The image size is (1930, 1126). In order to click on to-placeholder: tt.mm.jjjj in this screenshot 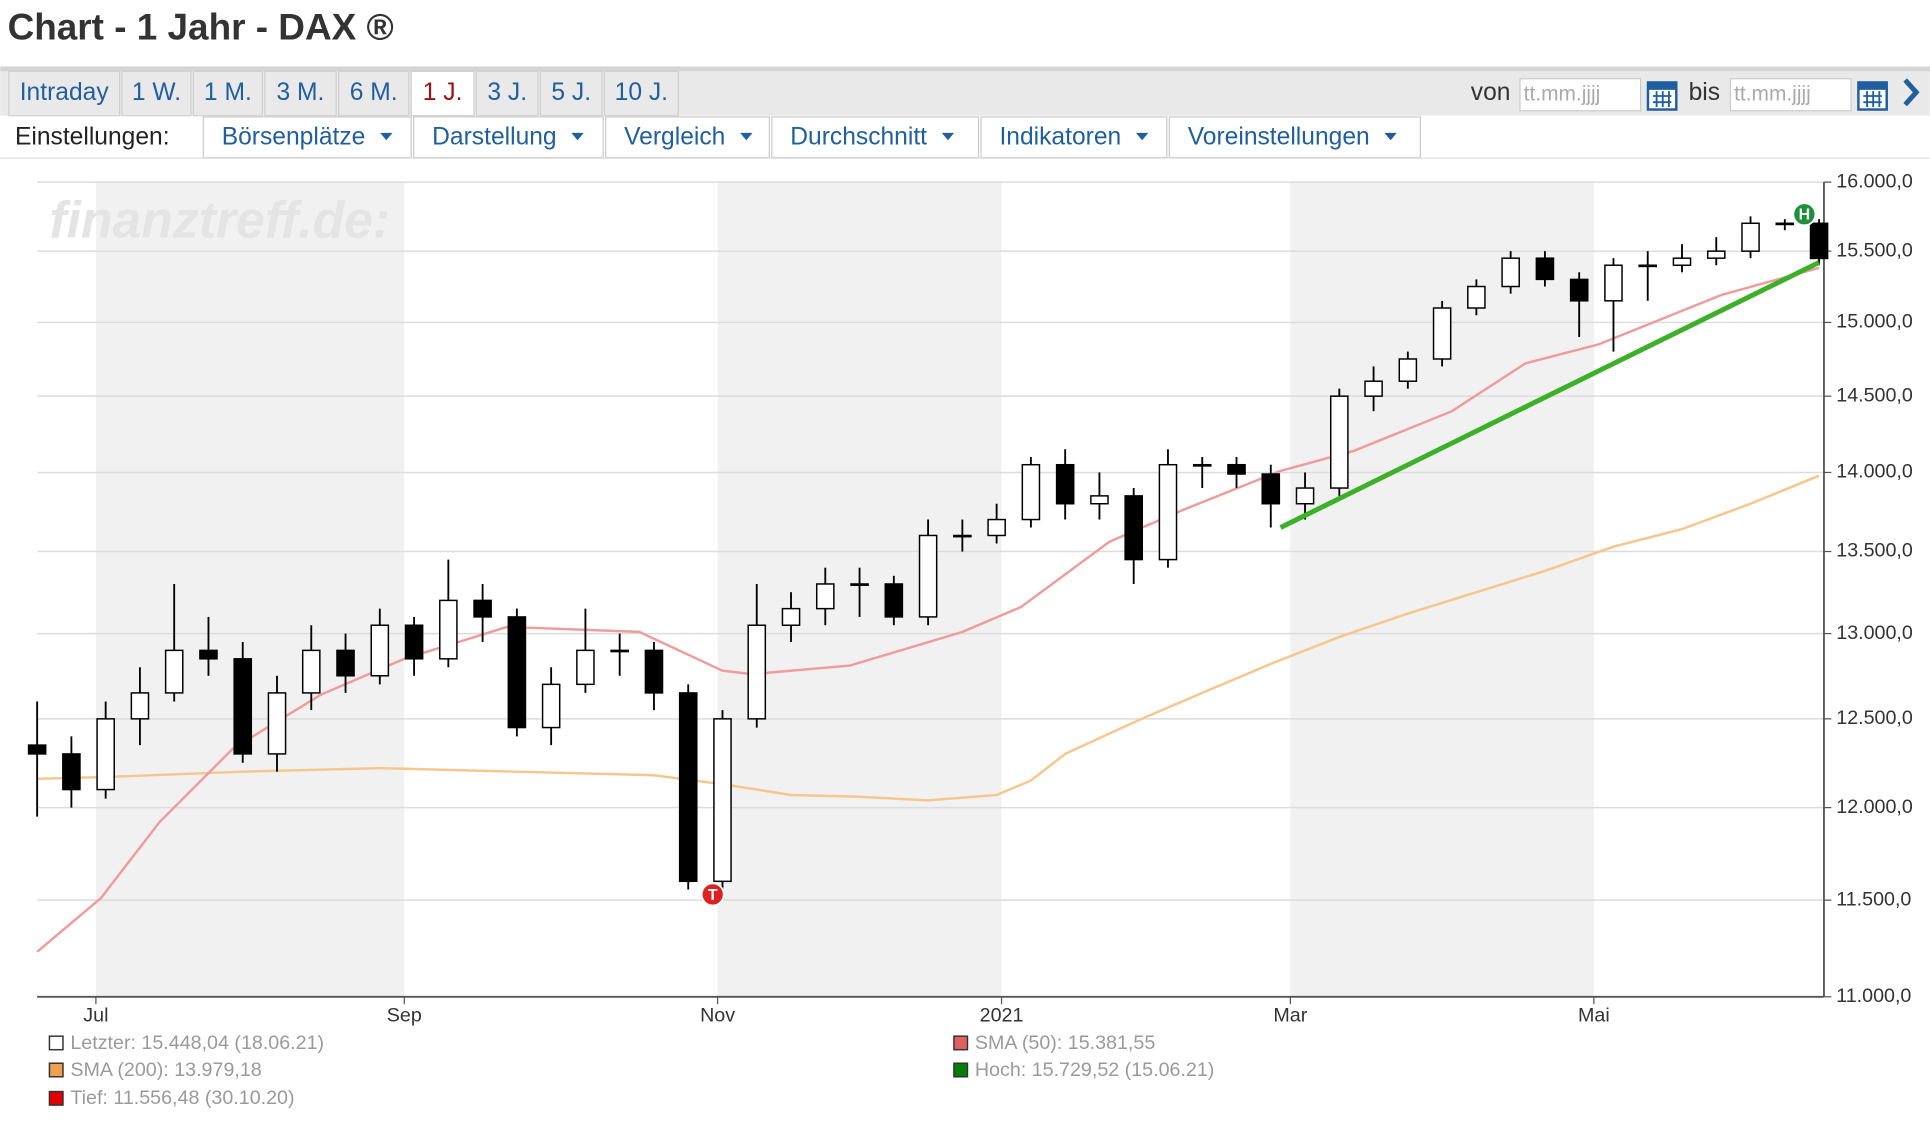, I will do `click(1772, 93)`.